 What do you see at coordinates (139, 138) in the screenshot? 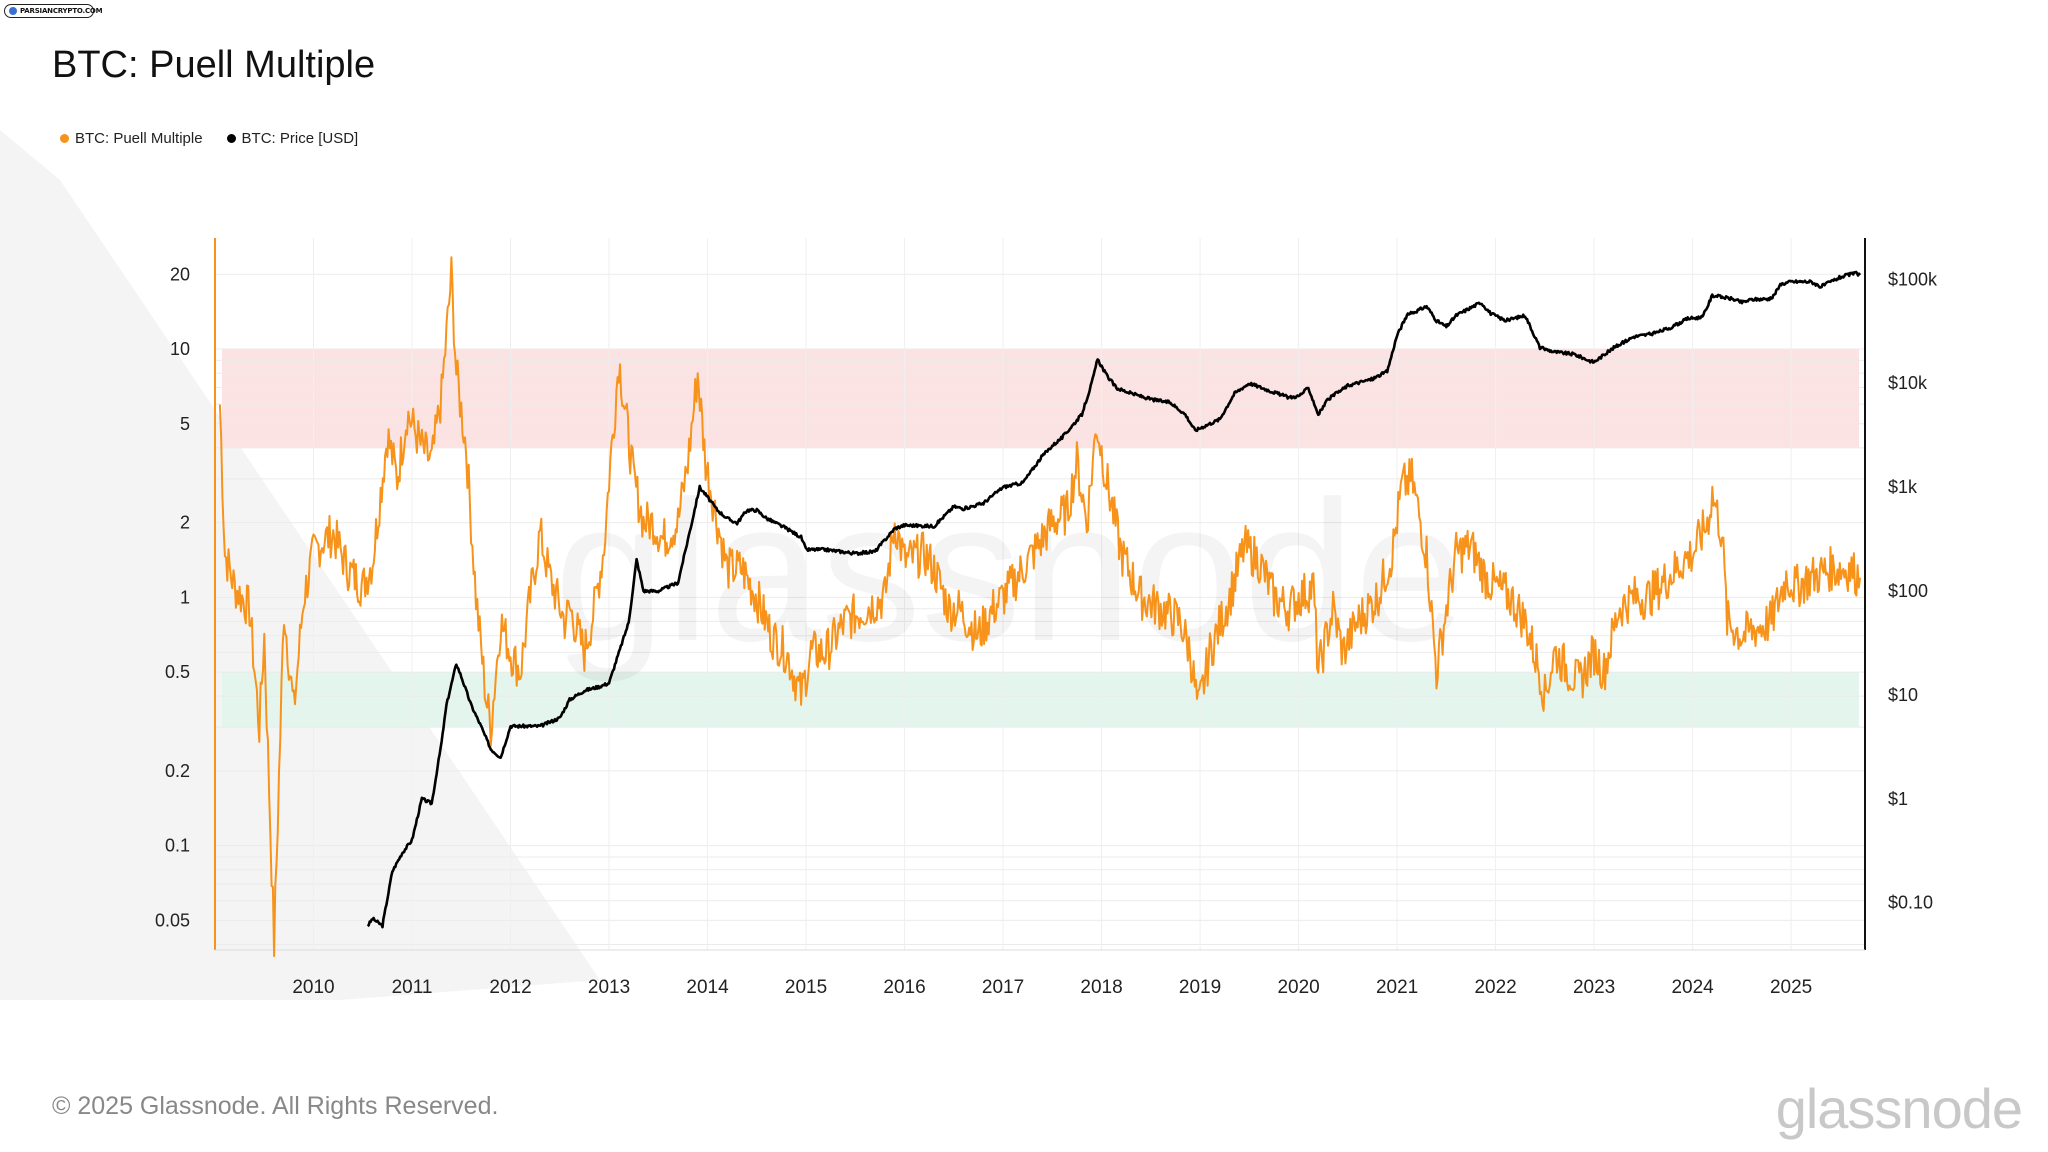
I see `legend-label-puell: BTC: Puell Multiple` at bounding box center [139, 138].